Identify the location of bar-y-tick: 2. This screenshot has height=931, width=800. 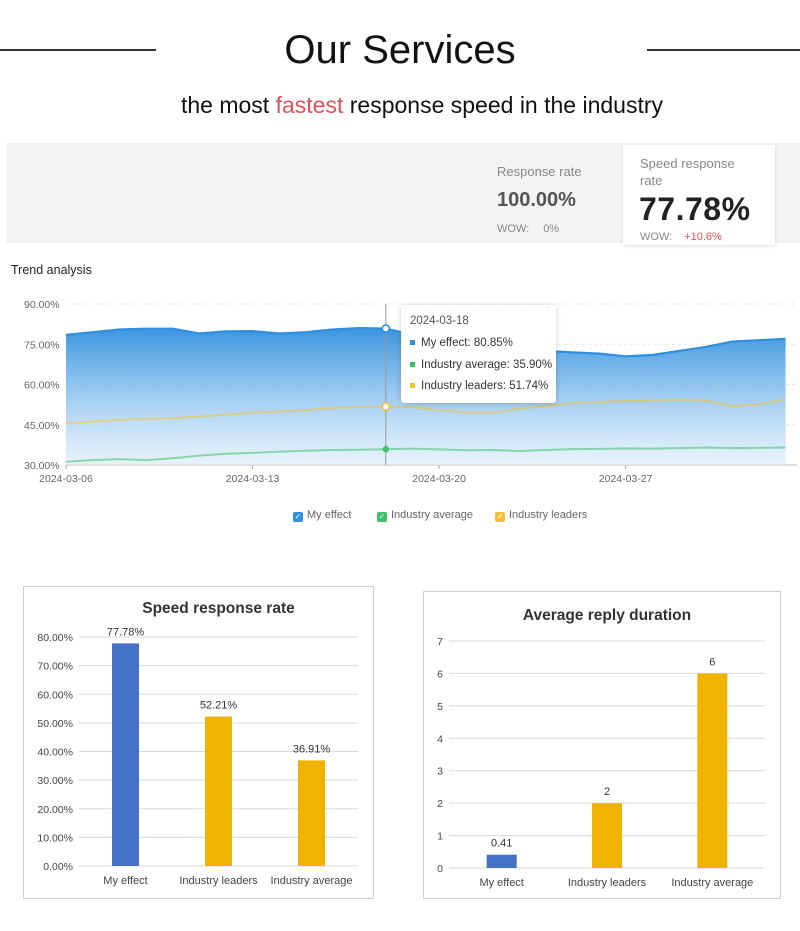
(440, 804).